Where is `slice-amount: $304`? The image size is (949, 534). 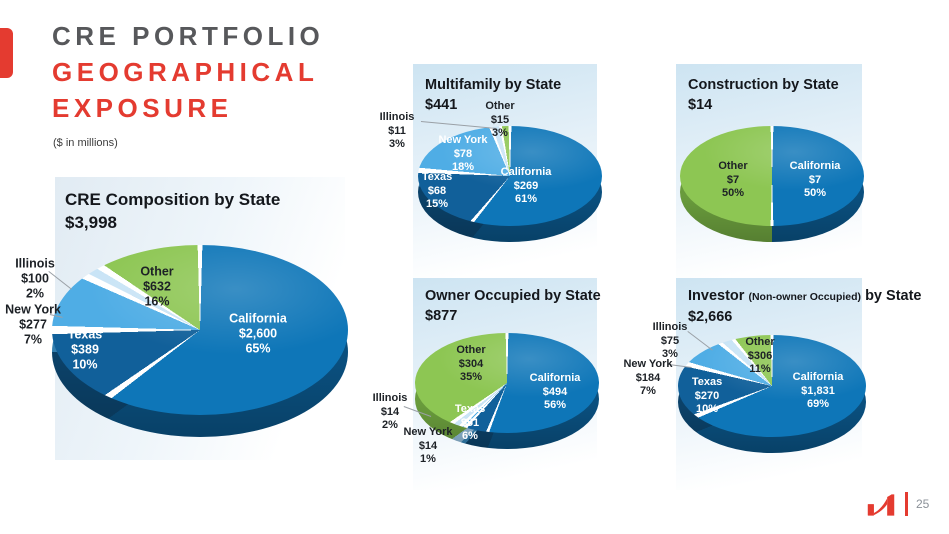
slice-amount: $304 is located at coordinates (471, 363).